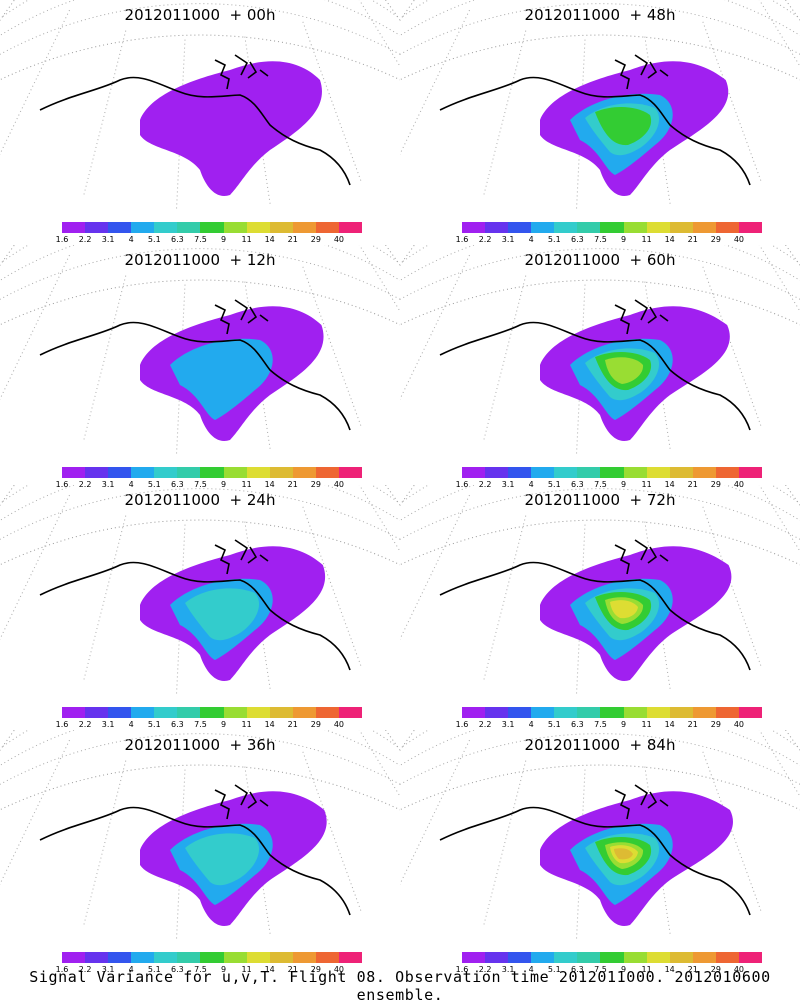 The height and width of the screenshot is (1004, 800). Describe the element at coordinates (531, 969) in the screenshot. I see `colorbar-tick-label: 4` at that location.